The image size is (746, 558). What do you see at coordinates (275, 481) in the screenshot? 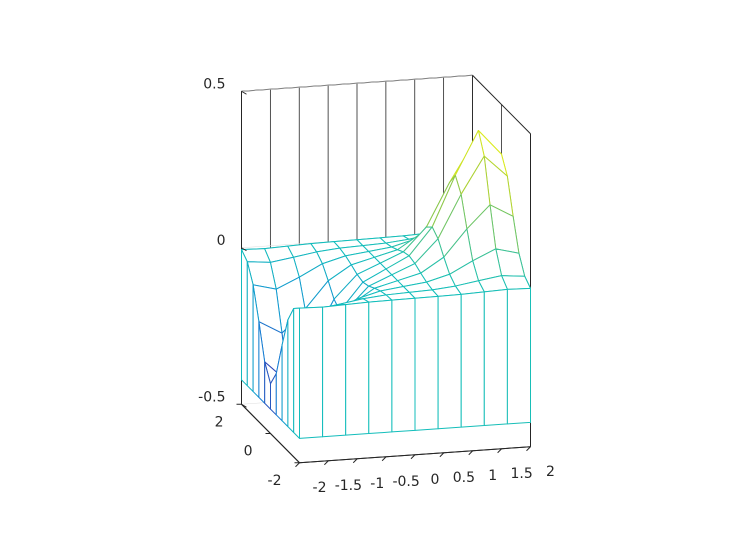
I see `y-tick-label: -2` at bounding box center [275, 481].